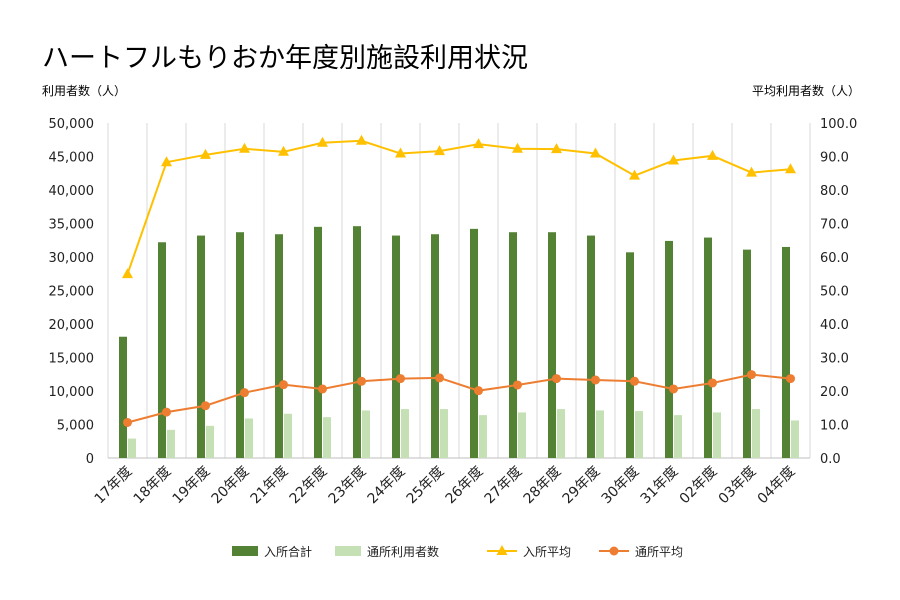 This screenshot has width=900, height=600. I want to click on legend-label: 通所利用者数, so click(403, 551).